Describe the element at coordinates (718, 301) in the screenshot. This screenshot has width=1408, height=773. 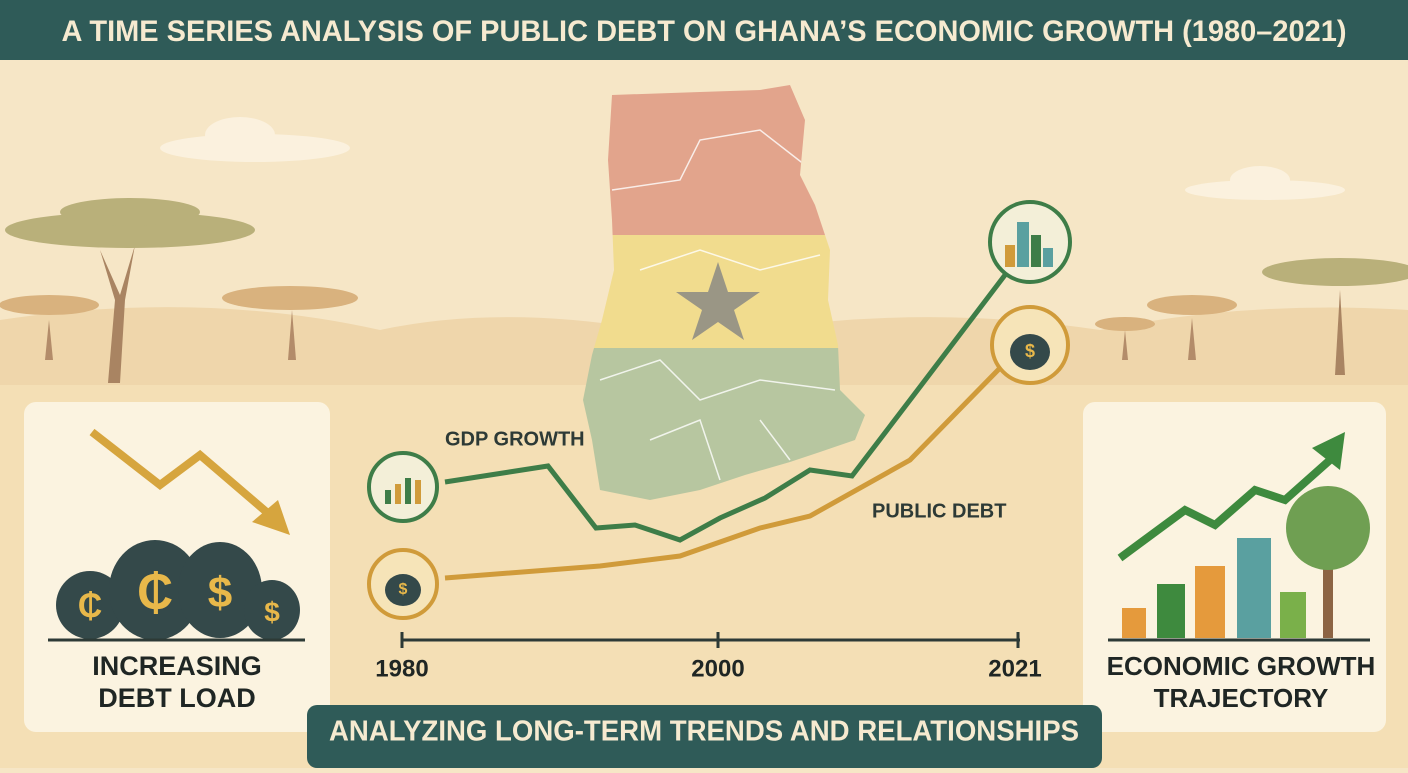
I see `star` at that location.